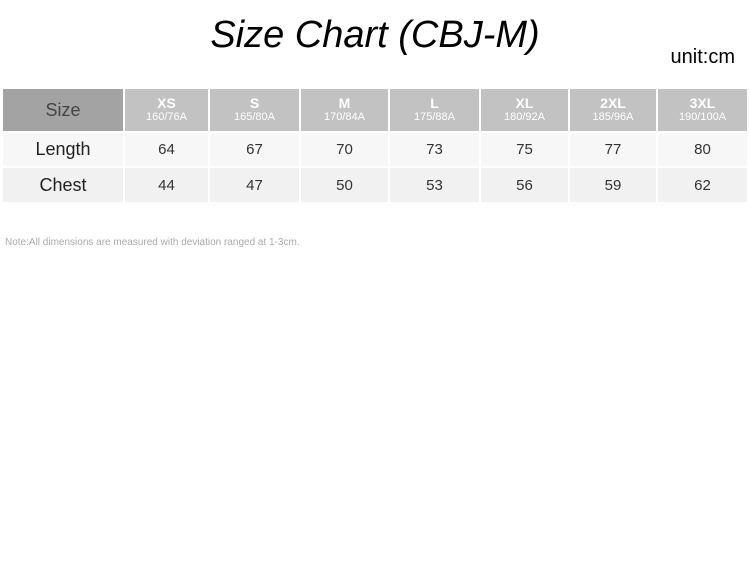  I want to click on size-label: S, so click(254, 103).